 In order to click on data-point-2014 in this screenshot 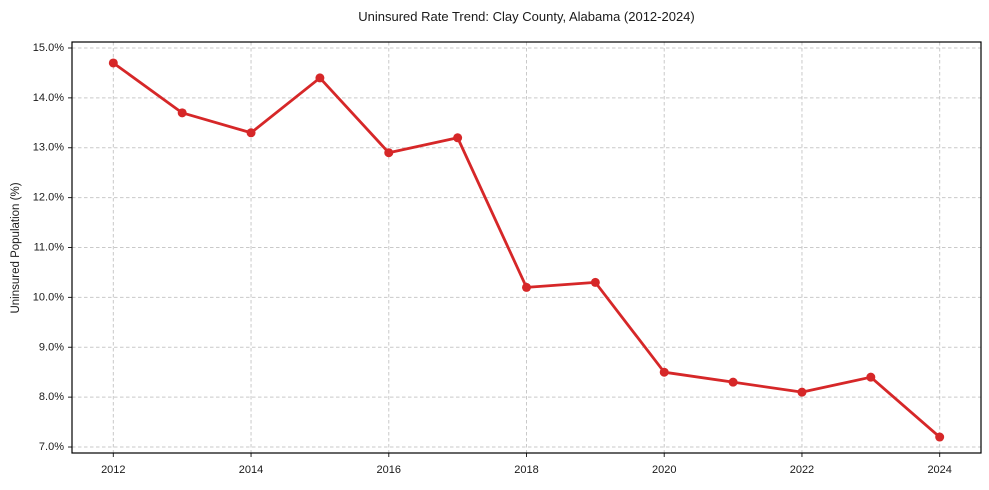, I will do `click(251, 133)`.